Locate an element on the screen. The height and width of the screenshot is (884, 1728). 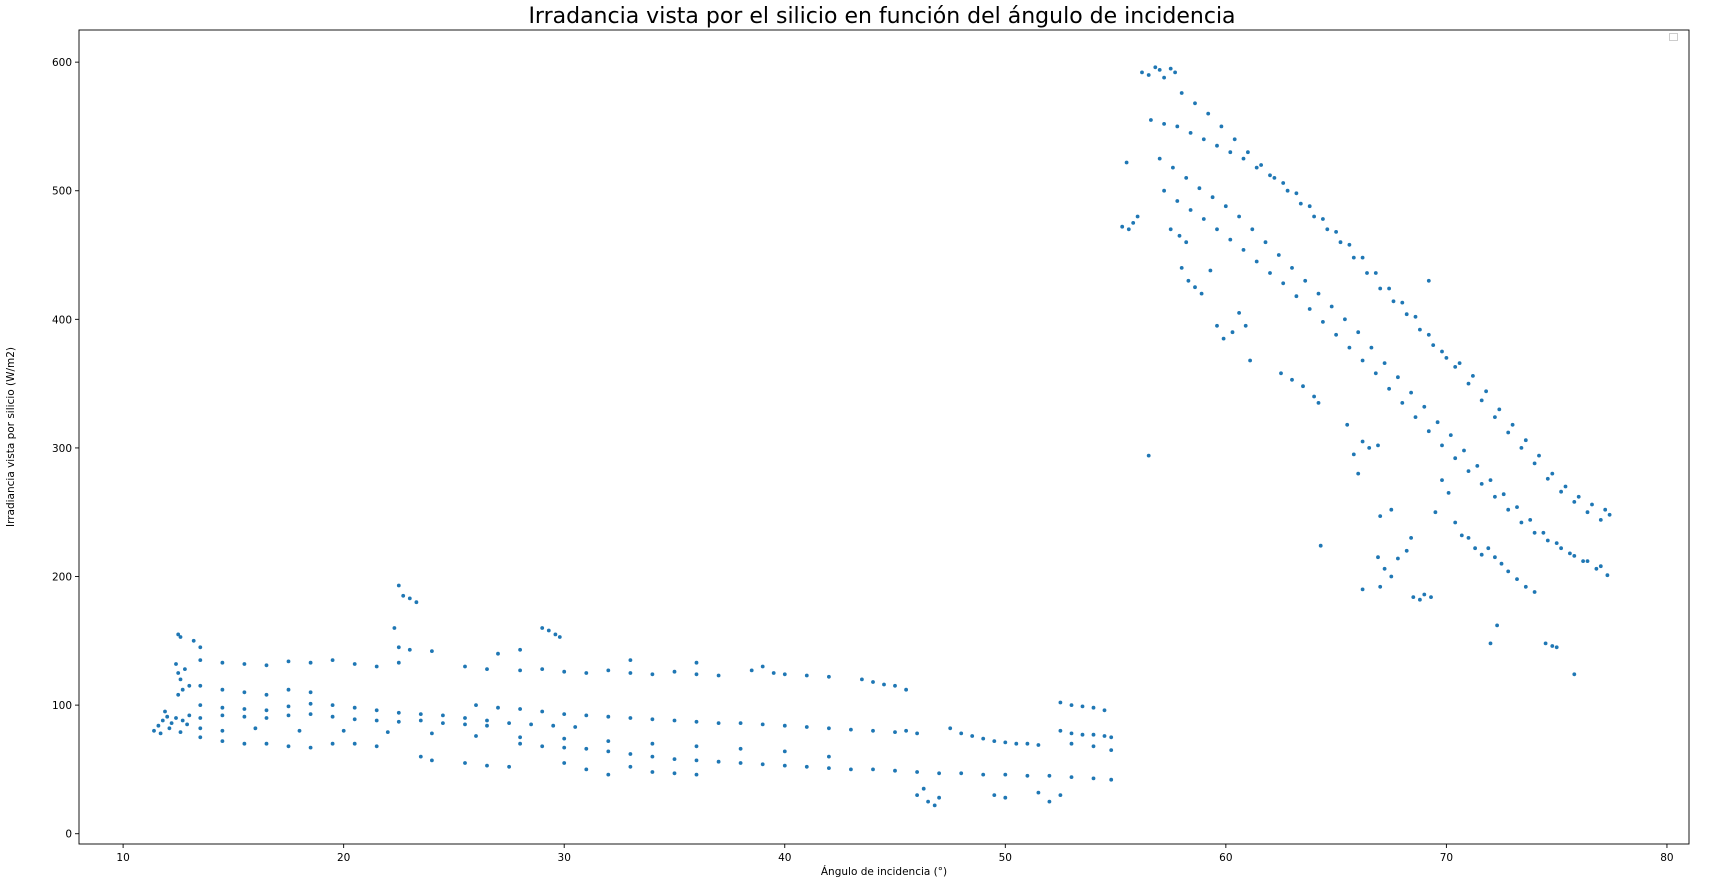
x-axis-label: Ángulo de incidencia (°) is located at coordinates (884, 871).